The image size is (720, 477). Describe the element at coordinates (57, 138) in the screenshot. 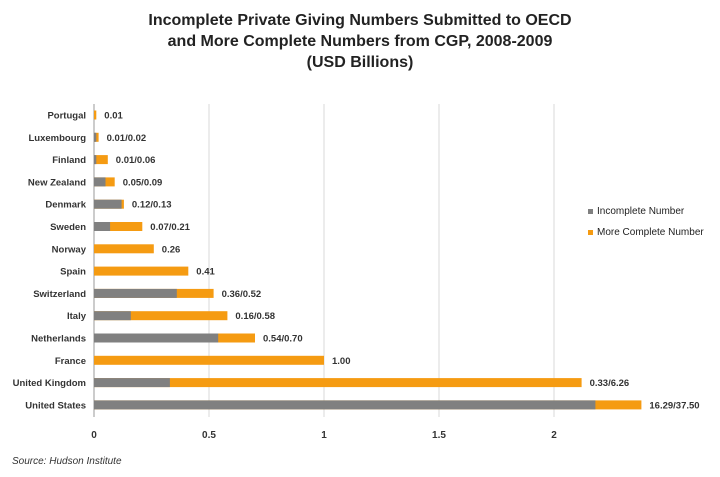

I see `category-label: Luxembourg` at that location.